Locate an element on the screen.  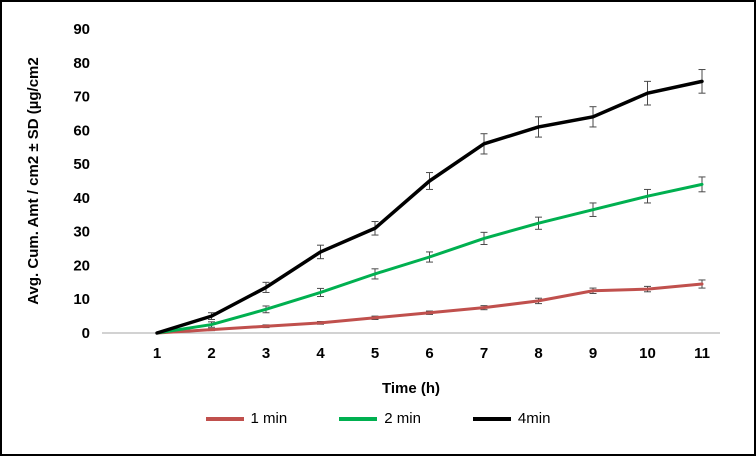
x-axis-title: Time (h) is located at coordinates (411, 388).